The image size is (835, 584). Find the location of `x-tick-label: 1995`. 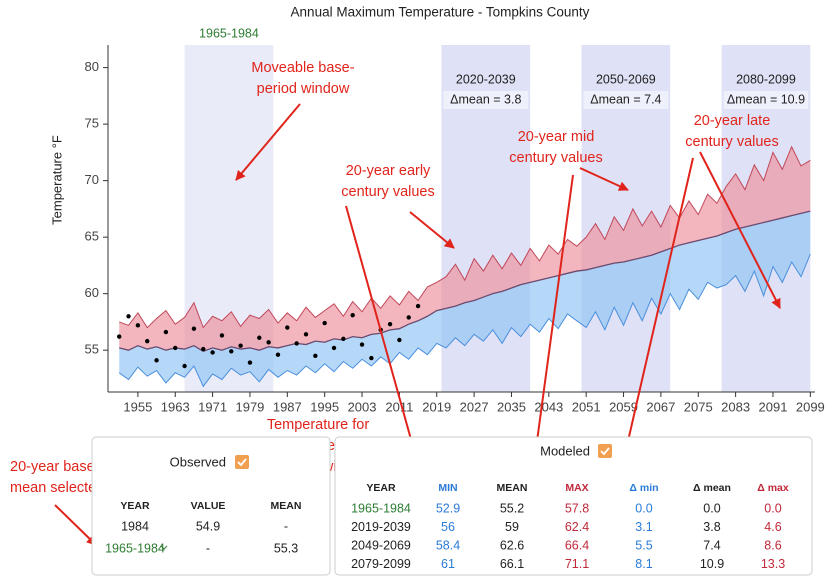

x-tick-label: 1995 is located at coordinates (324, 406).